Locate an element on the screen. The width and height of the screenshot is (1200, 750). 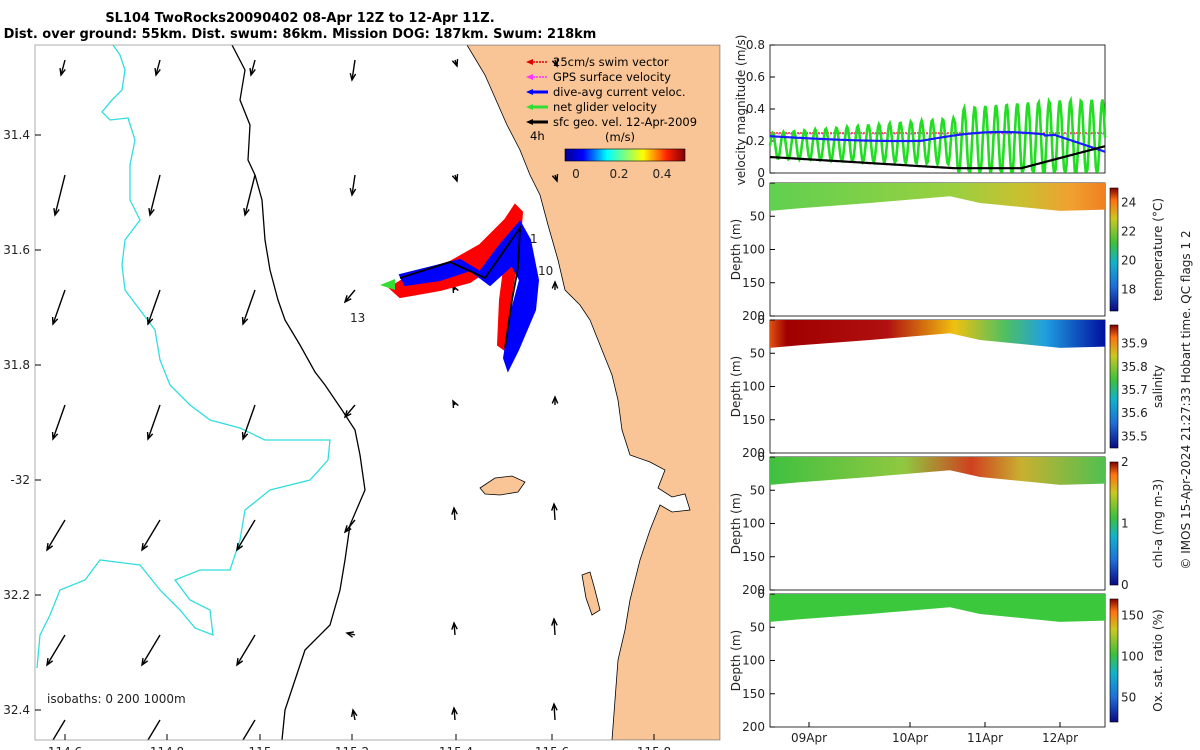
chl-cb-tick: 1 is located at coordinates (1125, 524).